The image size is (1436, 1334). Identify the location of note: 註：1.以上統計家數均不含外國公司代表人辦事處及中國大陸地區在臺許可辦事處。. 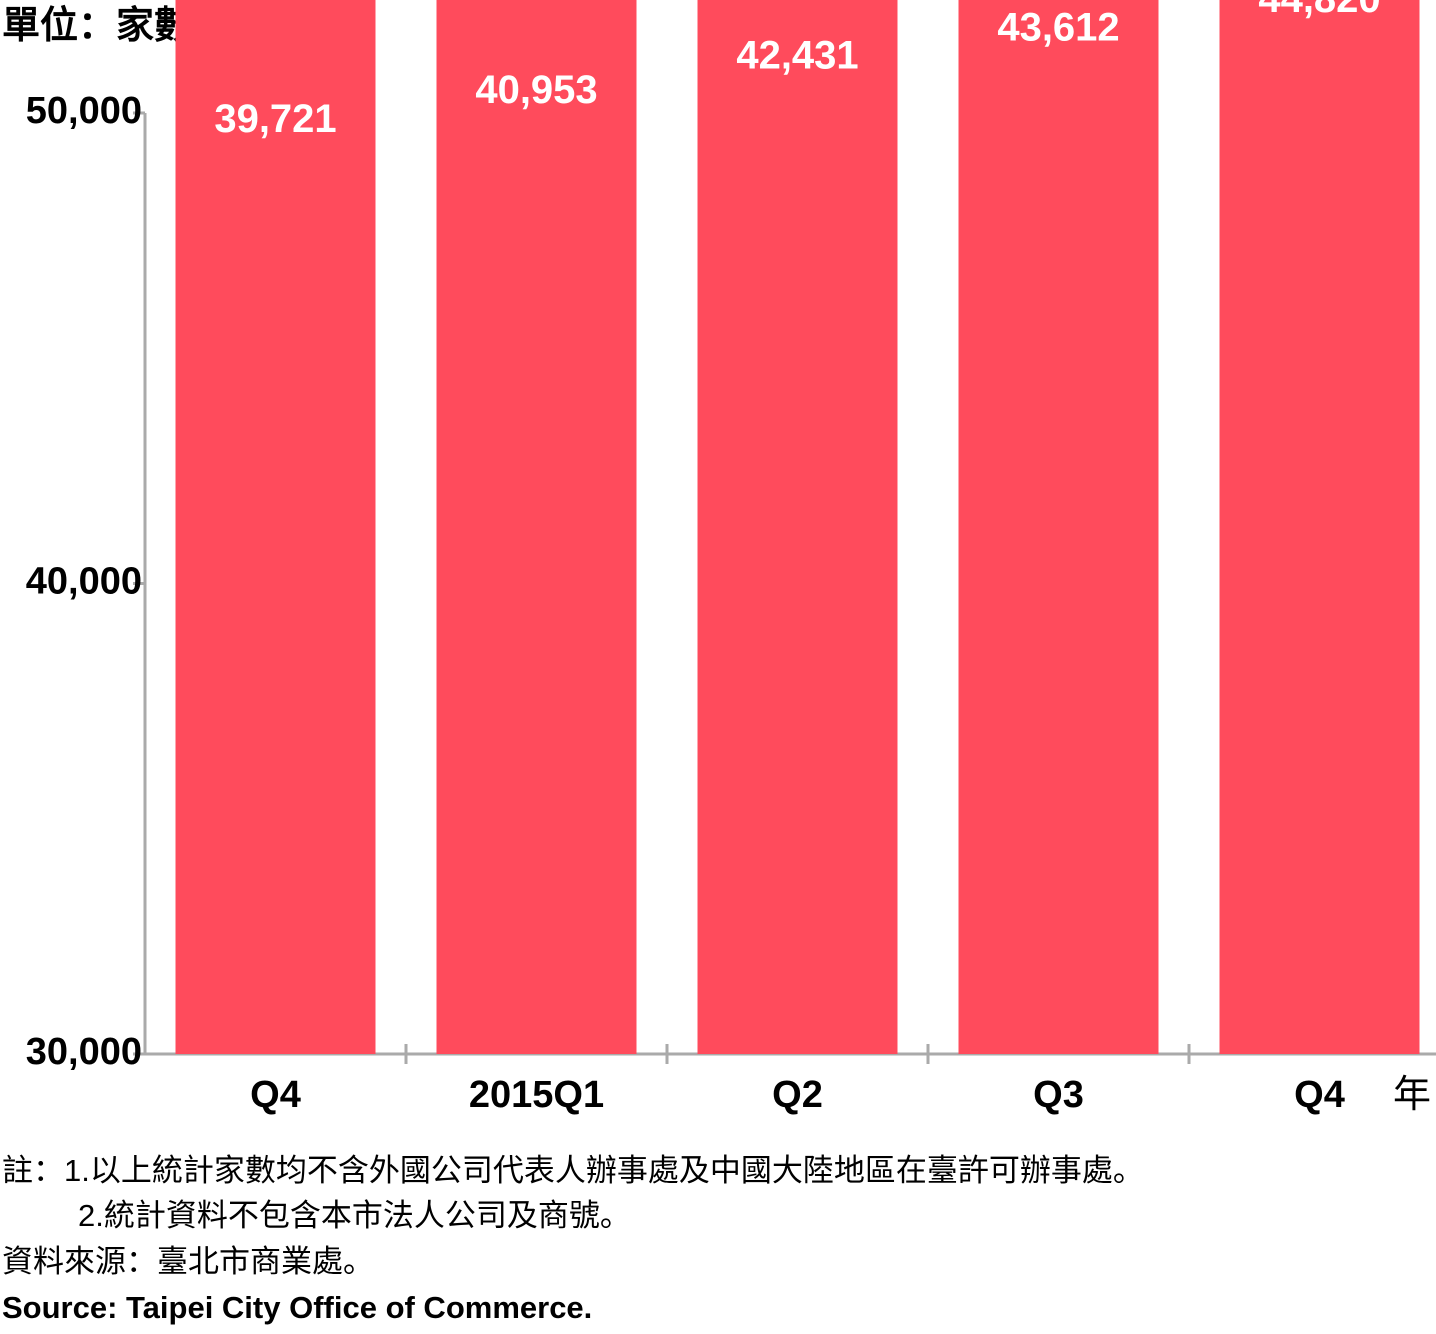
(573, 1170).